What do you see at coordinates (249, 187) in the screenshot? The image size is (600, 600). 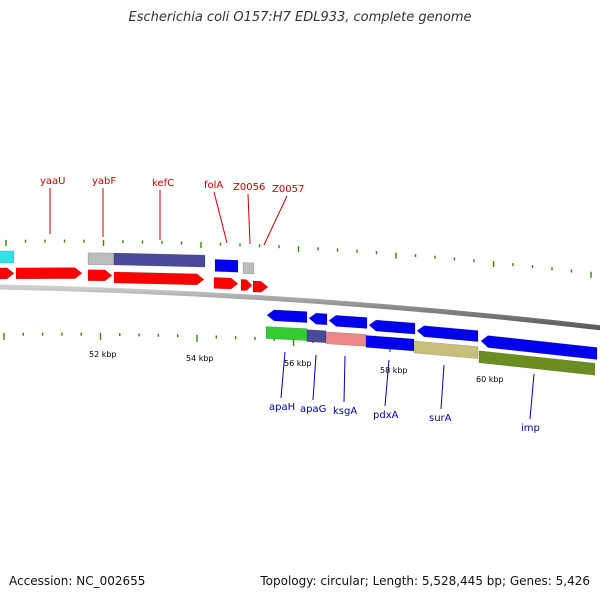 I see `gene-label-Z0056: Z0056` at bounding box center [249, 187].